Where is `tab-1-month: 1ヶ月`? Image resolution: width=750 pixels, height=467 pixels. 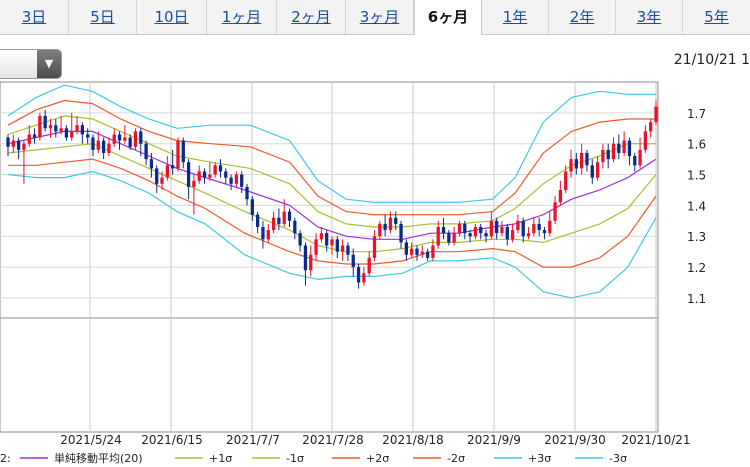
tab-1-month: 1ヶ月 is located at coordinates (242, 17).